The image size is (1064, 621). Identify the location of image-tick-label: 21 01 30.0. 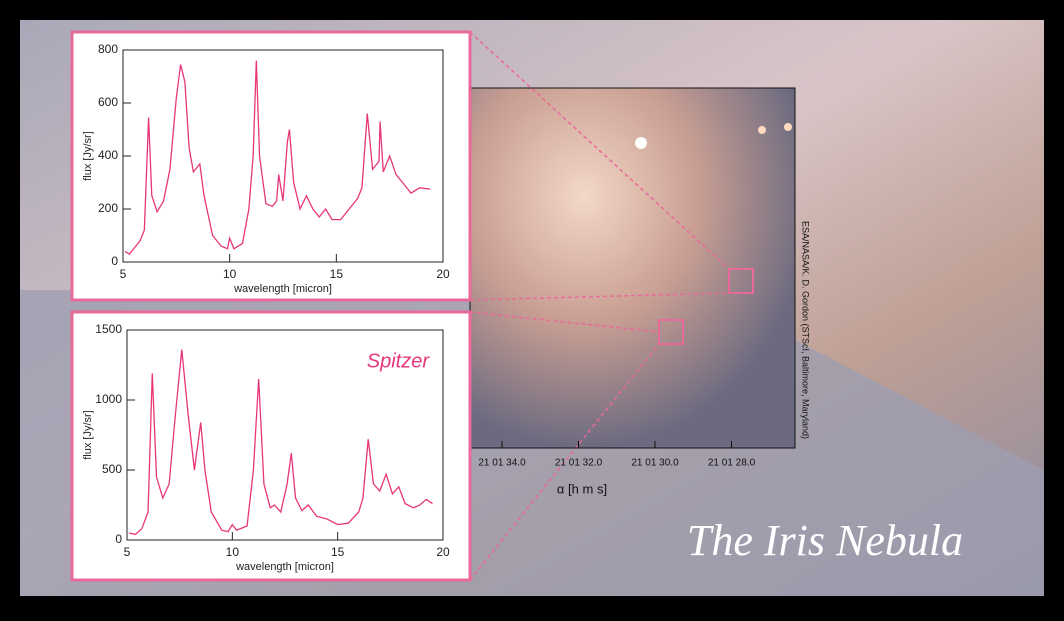
(655, 463).